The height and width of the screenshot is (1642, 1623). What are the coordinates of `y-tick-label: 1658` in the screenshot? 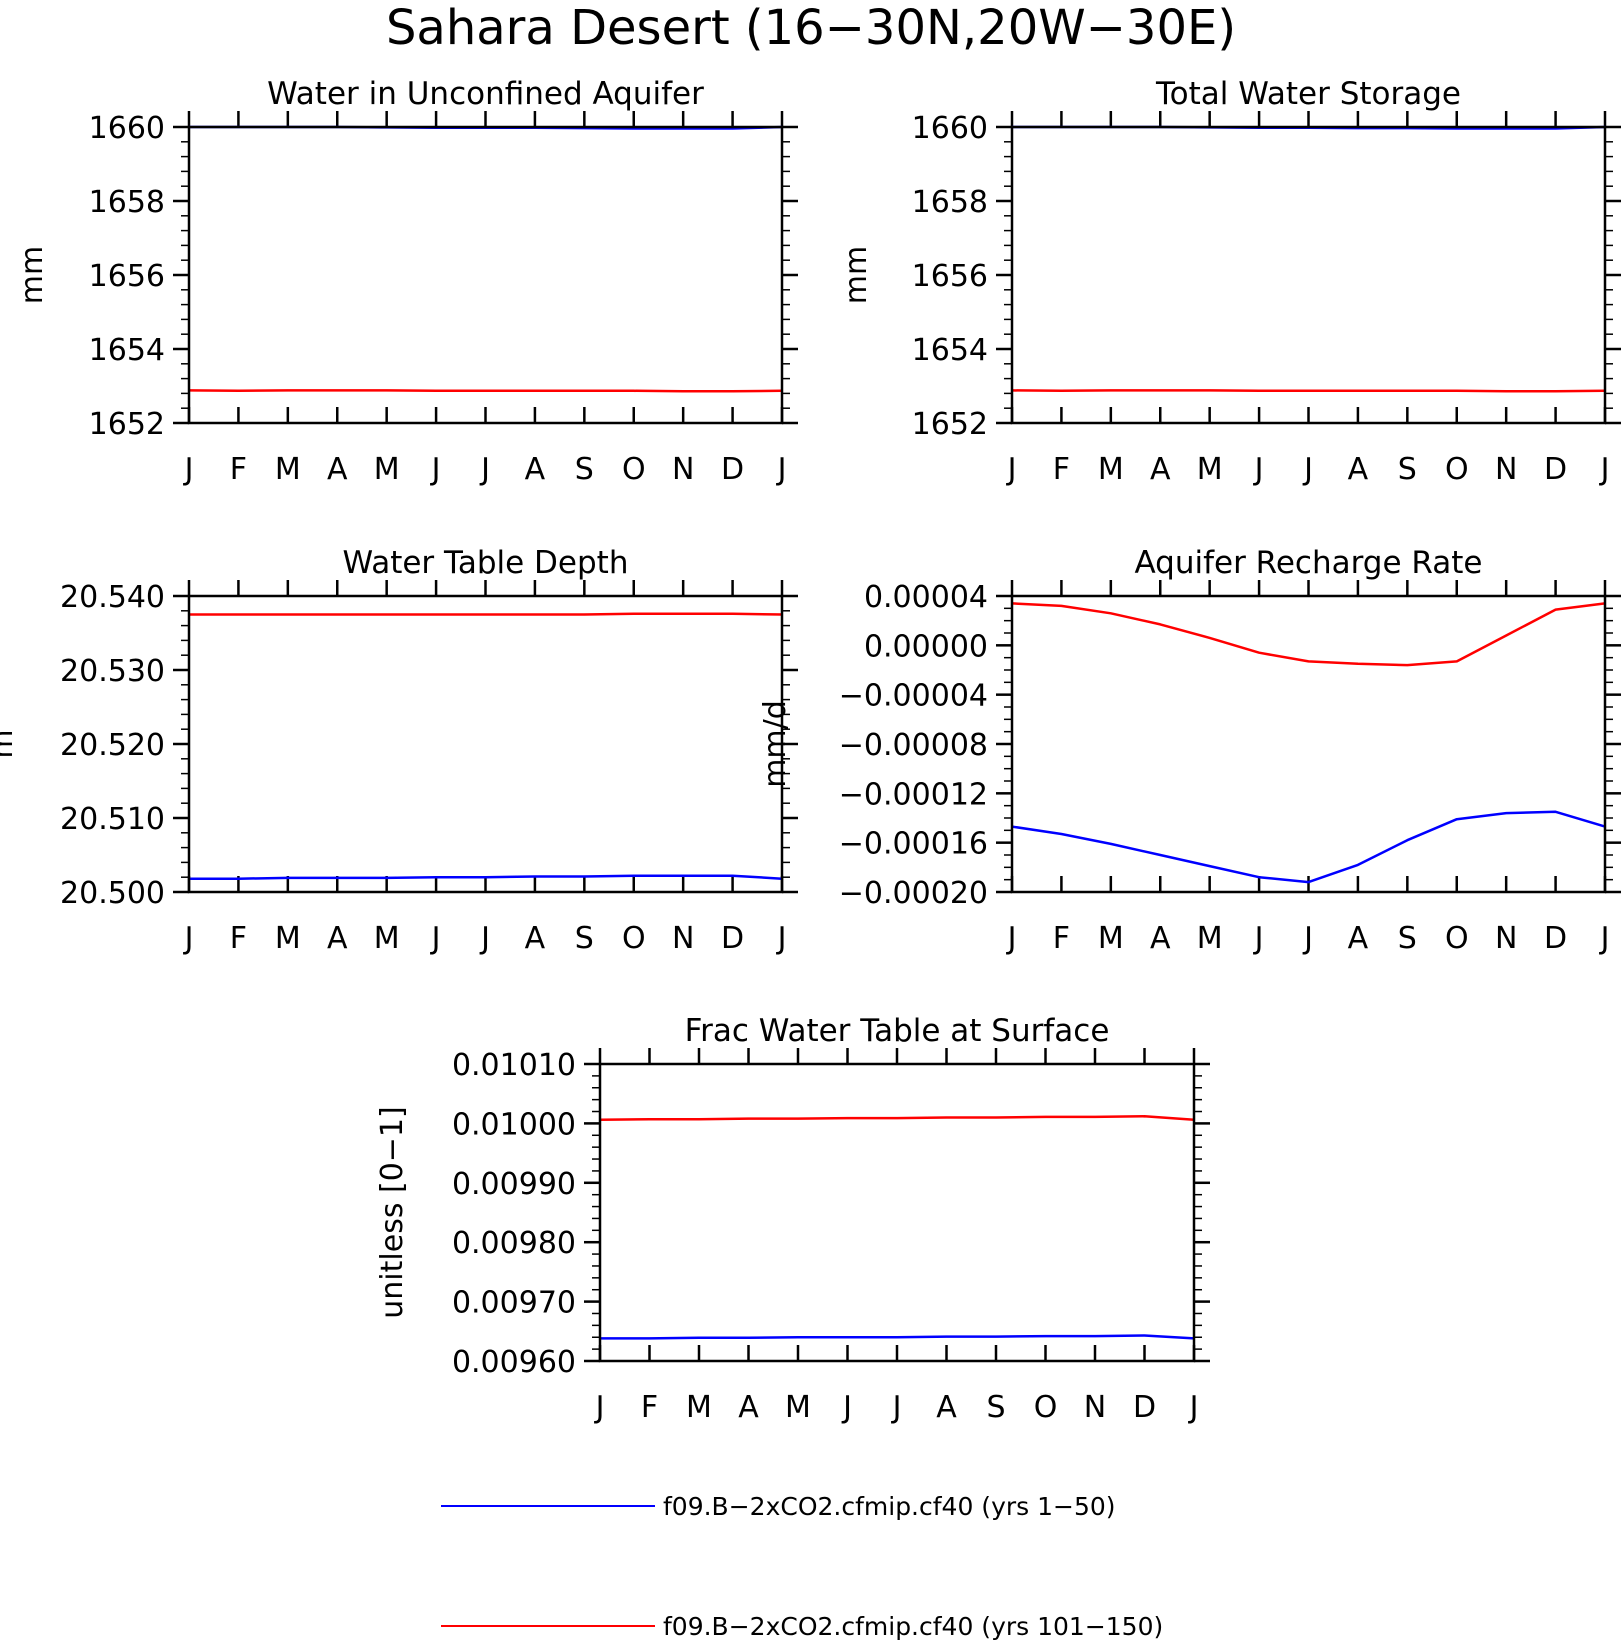 It's located at (950, 202).